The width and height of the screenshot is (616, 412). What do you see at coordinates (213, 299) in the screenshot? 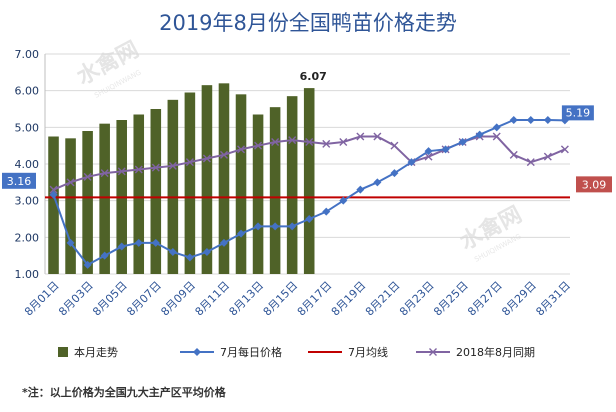
I see `x-tick-label: 8月11日` at bounding box center [213, 299].